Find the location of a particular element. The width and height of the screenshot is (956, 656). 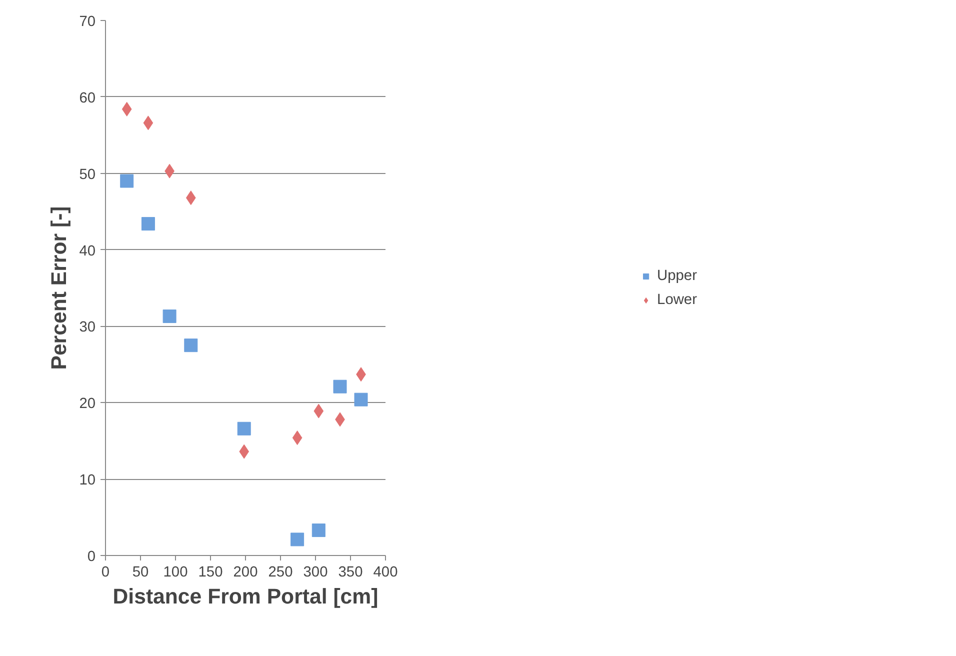

x-tick-label: 300 is located at coordinates (315, 572).